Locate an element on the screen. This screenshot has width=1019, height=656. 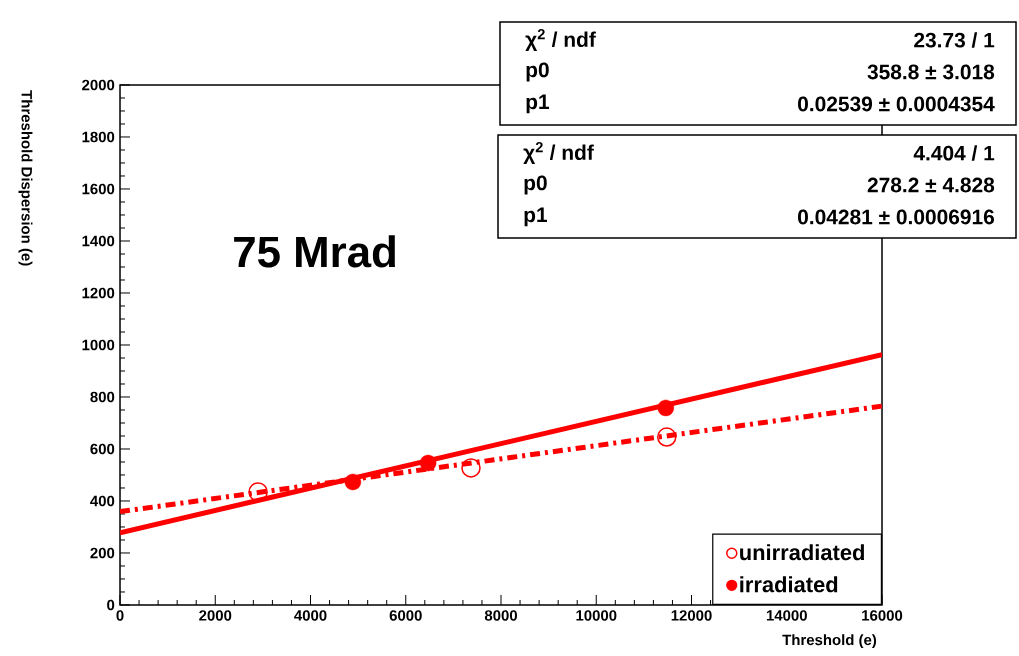
annotation: 0.04281 ± 0.0006916 is located at coordinates (896, 217).